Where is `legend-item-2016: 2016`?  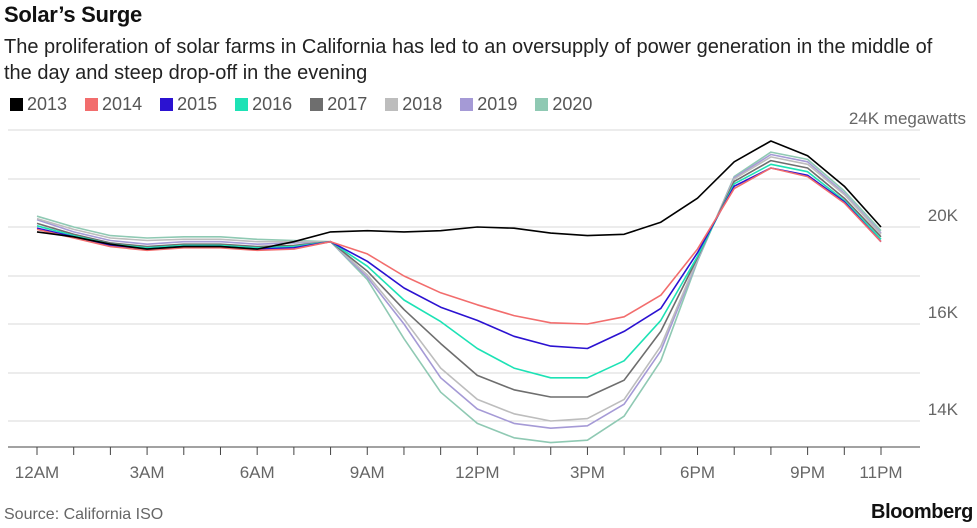 legend-item-2016: 2016 is located at coordinates (263, 104).